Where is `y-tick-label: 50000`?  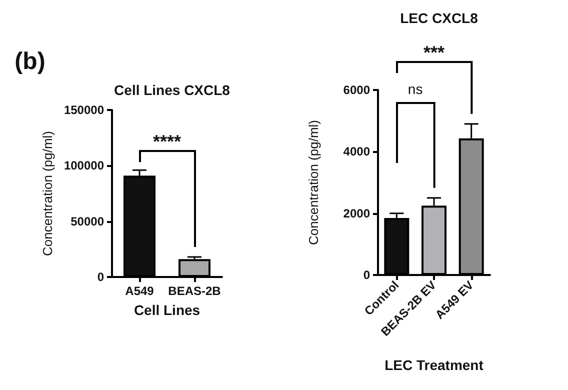
y-tick-label: 50000 is located at coordinates (87, 221).